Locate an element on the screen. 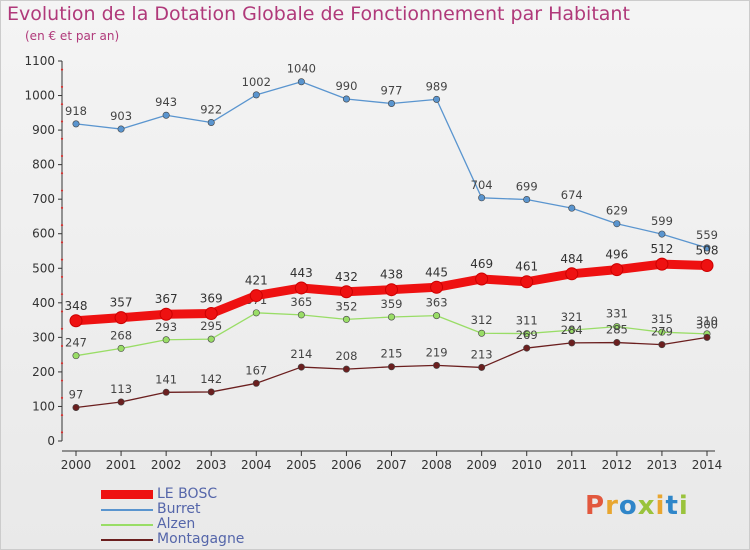 The image size is (750, 550). legend-label: LE BOSC is located at coordinates (187, 494).